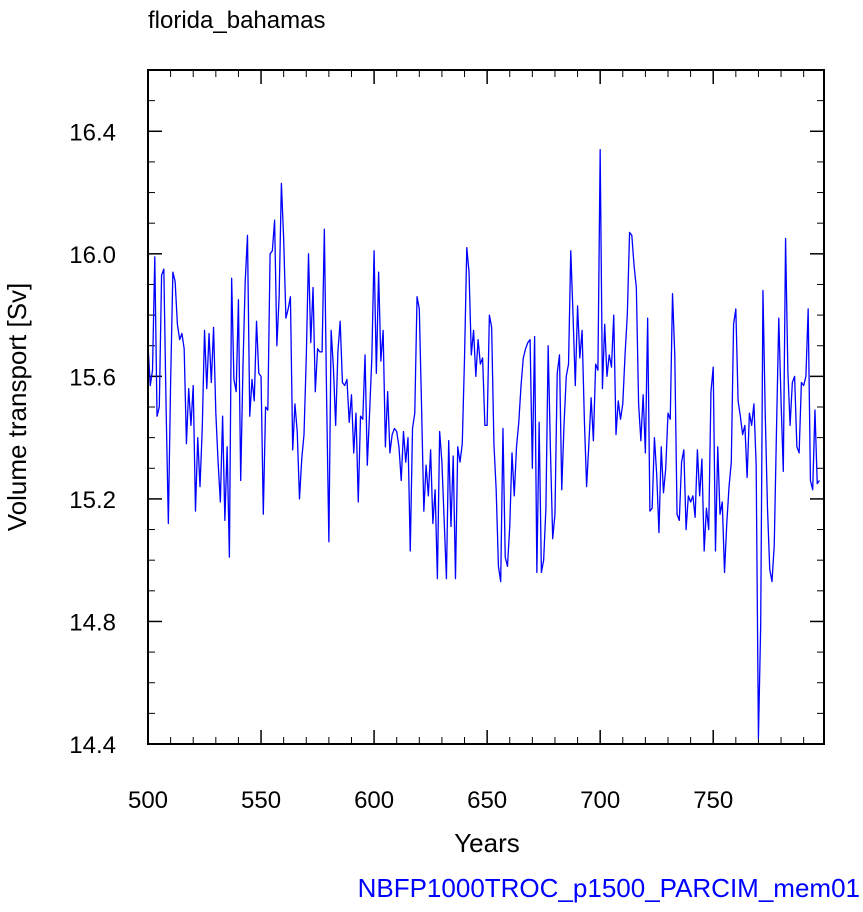 This screenshot has height=912, width=863. What do you see at coordinates (236, 20) in the screenshot?
I see `chart-title: florida_bahamas` at bounding box center [236, 20].